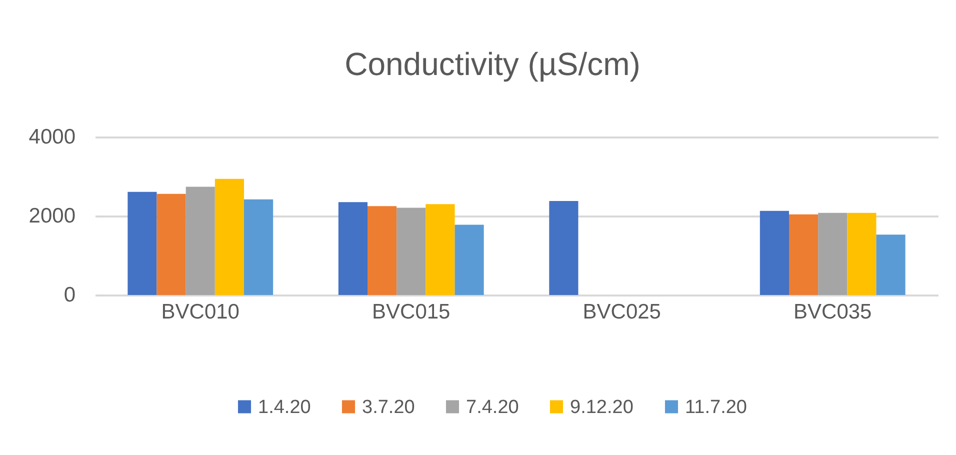  Describe the element at coordinates (492, 407) in the screenshot. I see `legend-label: 7.4.20` at that location.